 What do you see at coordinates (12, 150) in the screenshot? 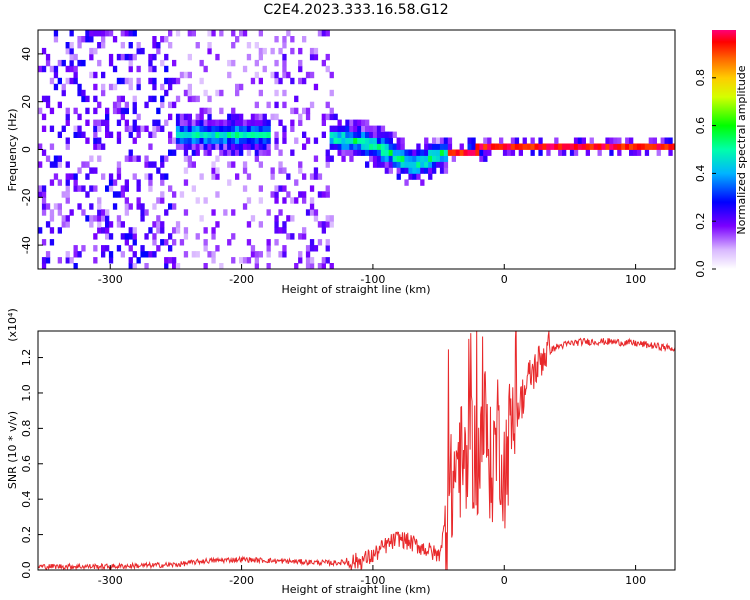
I see `spectrogram-y-label: Frequency (Hz)` at bounding box center [12, 150].